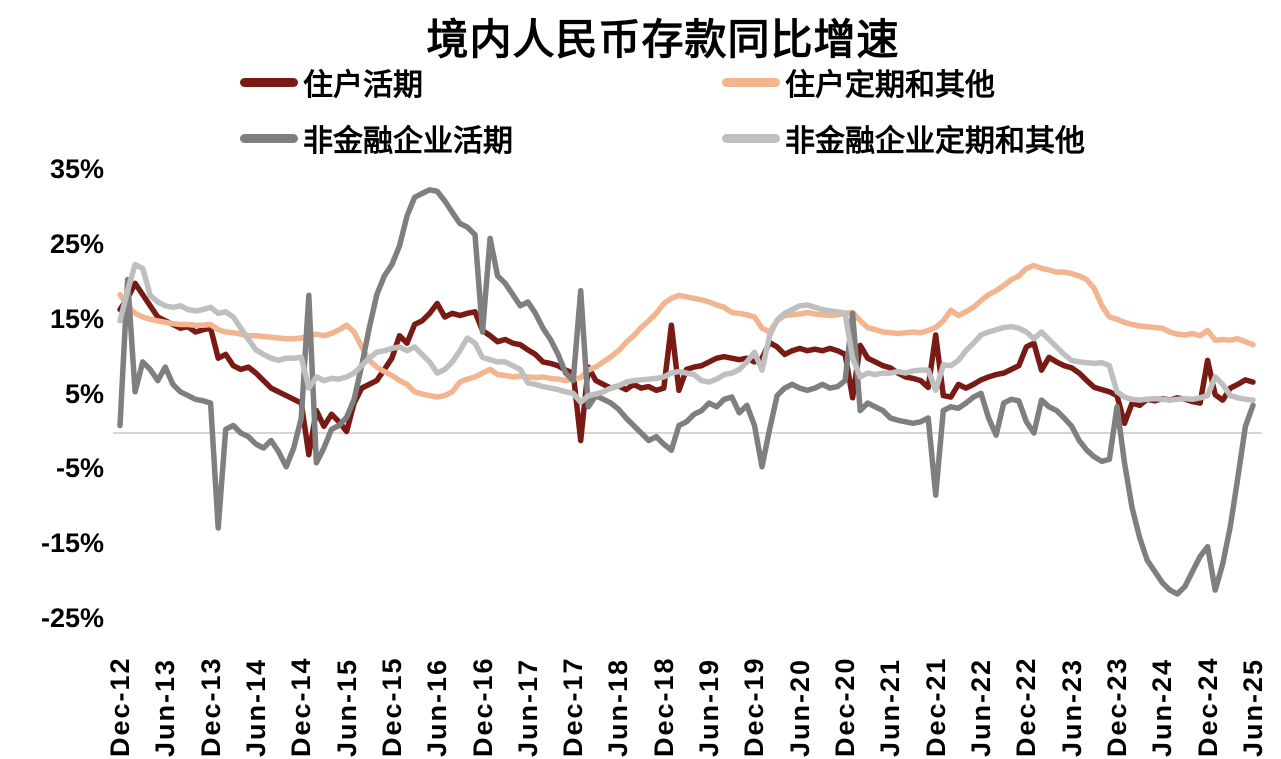  Describe the element at coordinates (408, 141) in the screenshot. I see `legend-label: 非金融企业活期` at that location.